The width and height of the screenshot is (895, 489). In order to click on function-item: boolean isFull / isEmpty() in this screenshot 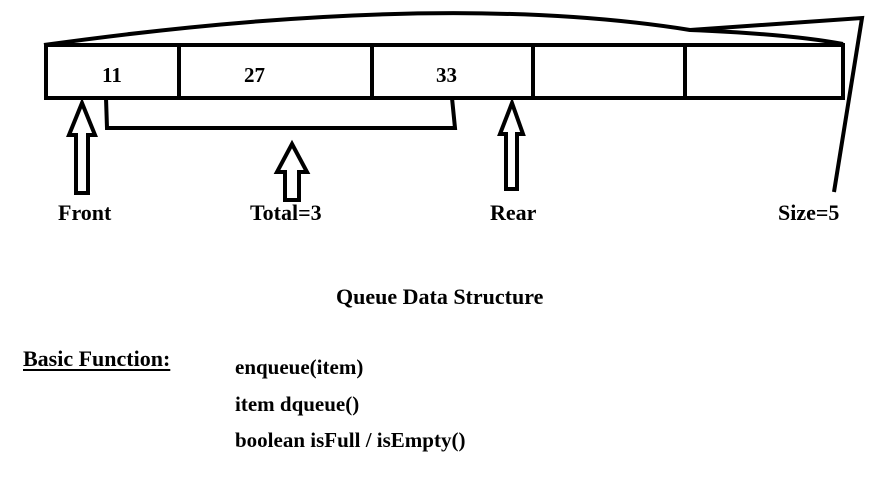, I will do `click(350, 440)`.